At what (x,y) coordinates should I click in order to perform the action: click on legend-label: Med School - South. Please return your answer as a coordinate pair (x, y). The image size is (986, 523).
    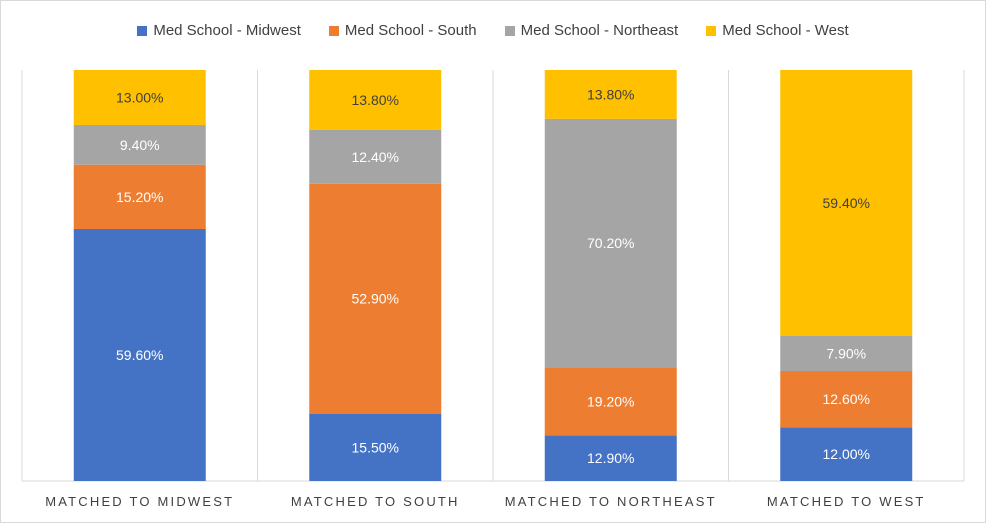
    Looking at the image, I should click on (410, 30).